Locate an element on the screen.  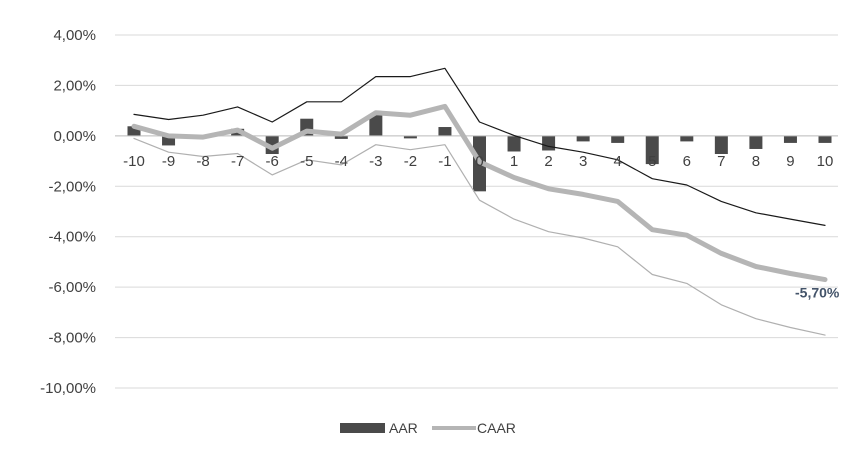
x-tick-label: 0 is located at coordinates (479, 161).